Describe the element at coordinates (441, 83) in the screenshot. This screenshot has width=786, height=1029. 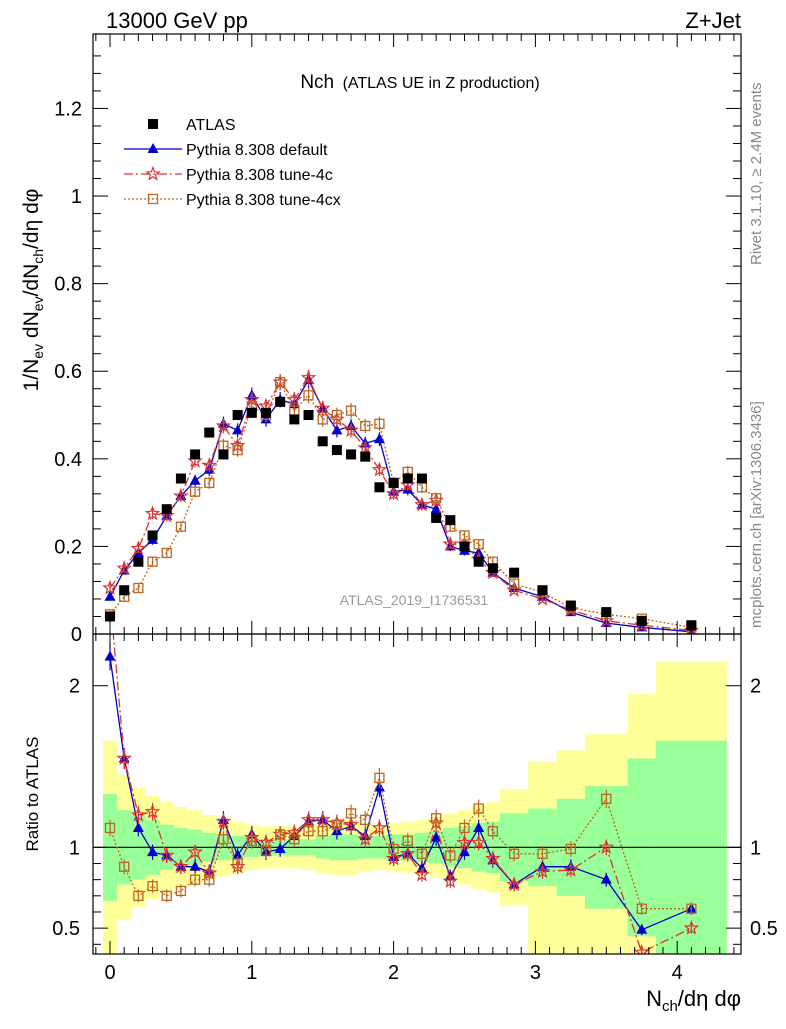
I see `main-title-sub: (ATLAS UE in Z production)` at that location.